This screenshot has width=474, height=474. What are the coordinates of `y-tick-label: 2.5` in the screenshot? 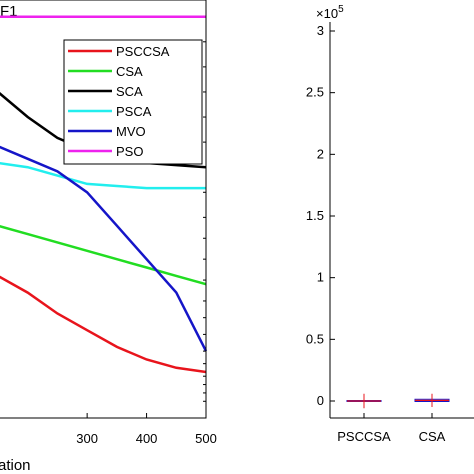 It's located at (315, 92).